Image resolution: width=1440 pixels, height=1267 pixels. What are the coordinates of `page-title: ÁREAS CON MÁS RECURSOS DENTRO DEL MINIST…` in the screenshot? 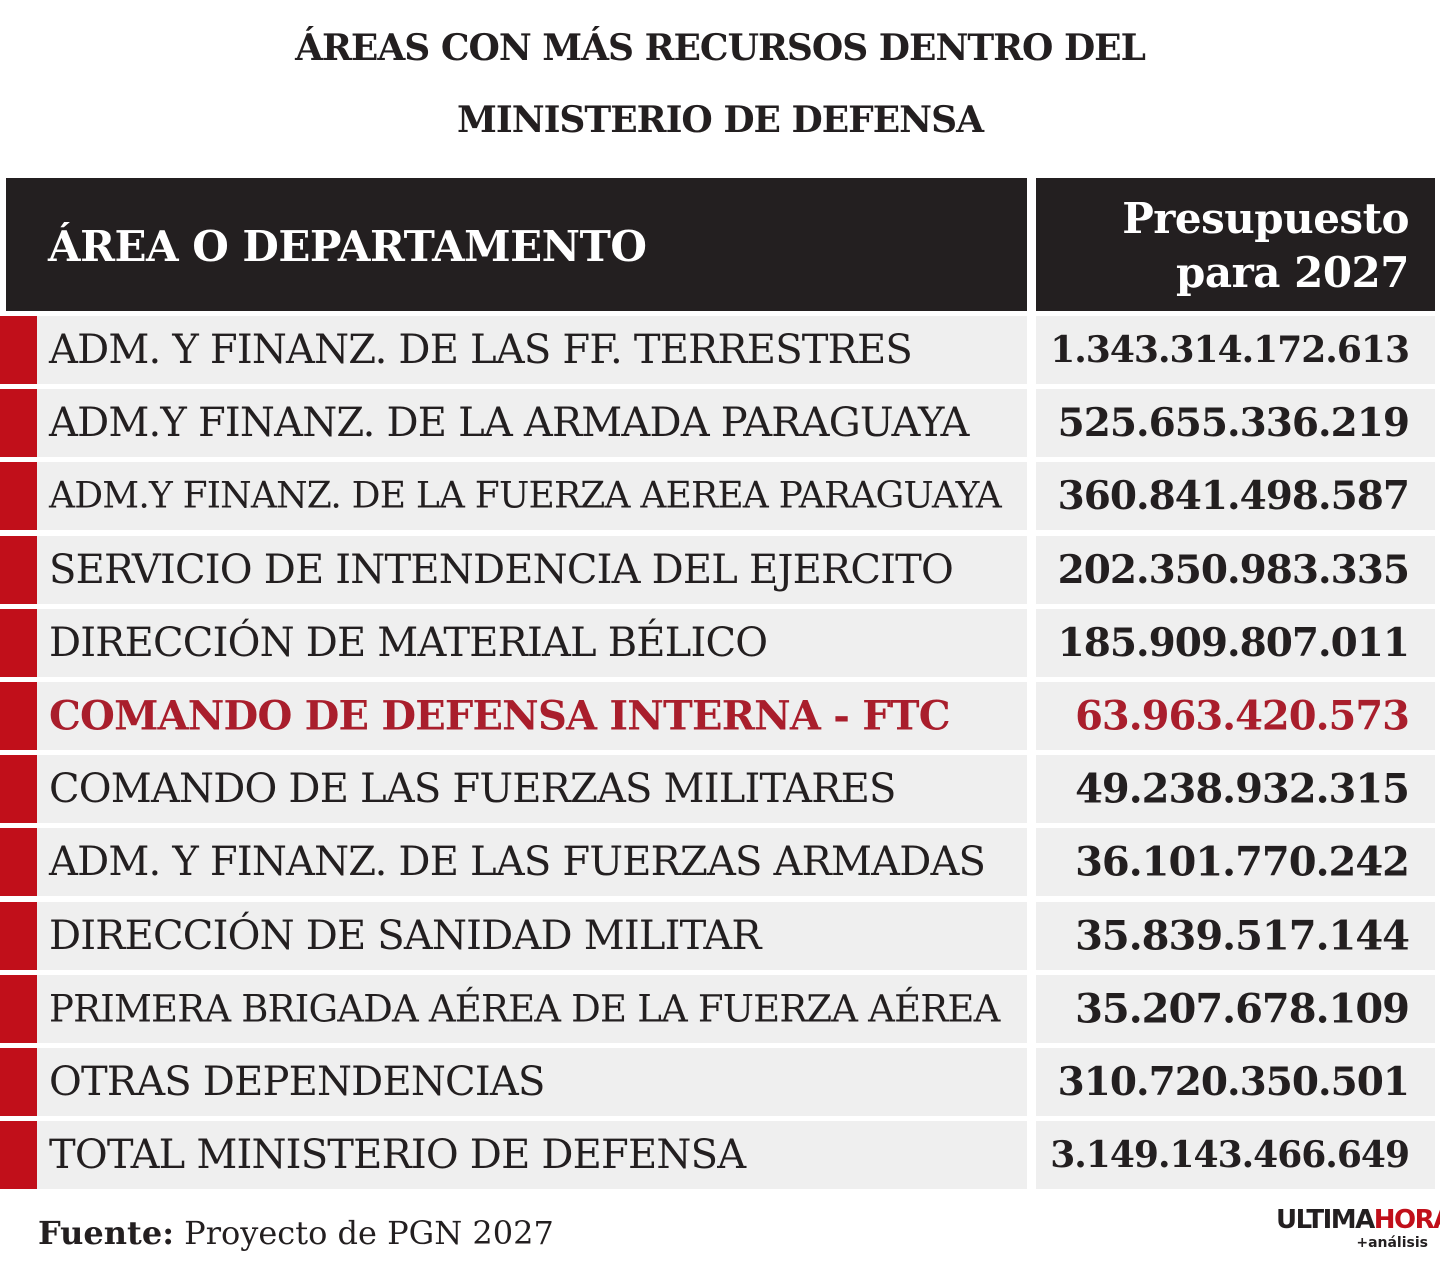 It's located at (720, 84).